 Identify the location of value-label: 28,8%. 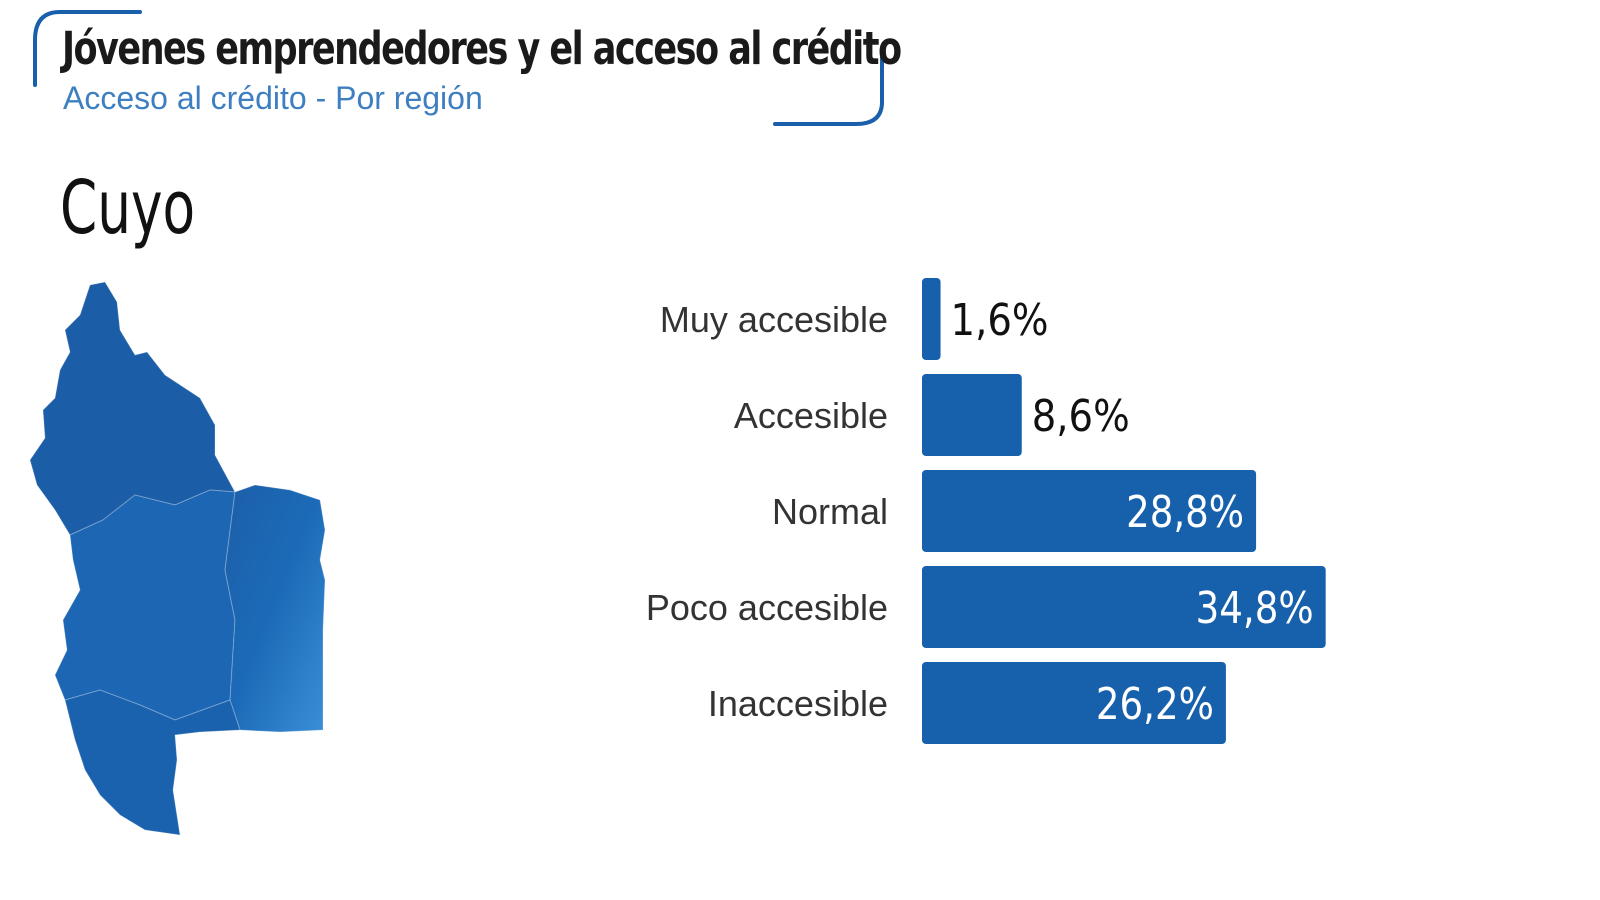
(1185, 512).